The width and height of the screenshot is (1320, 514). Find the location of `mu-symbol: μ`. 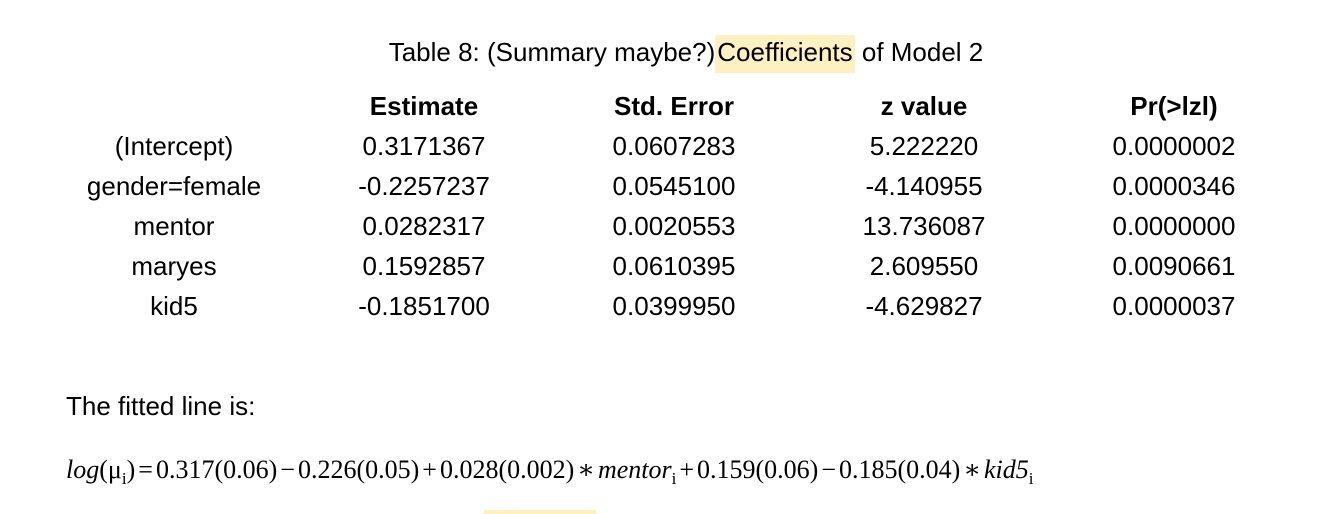

mu-symbol: μ is located at coordinates (114, 469).